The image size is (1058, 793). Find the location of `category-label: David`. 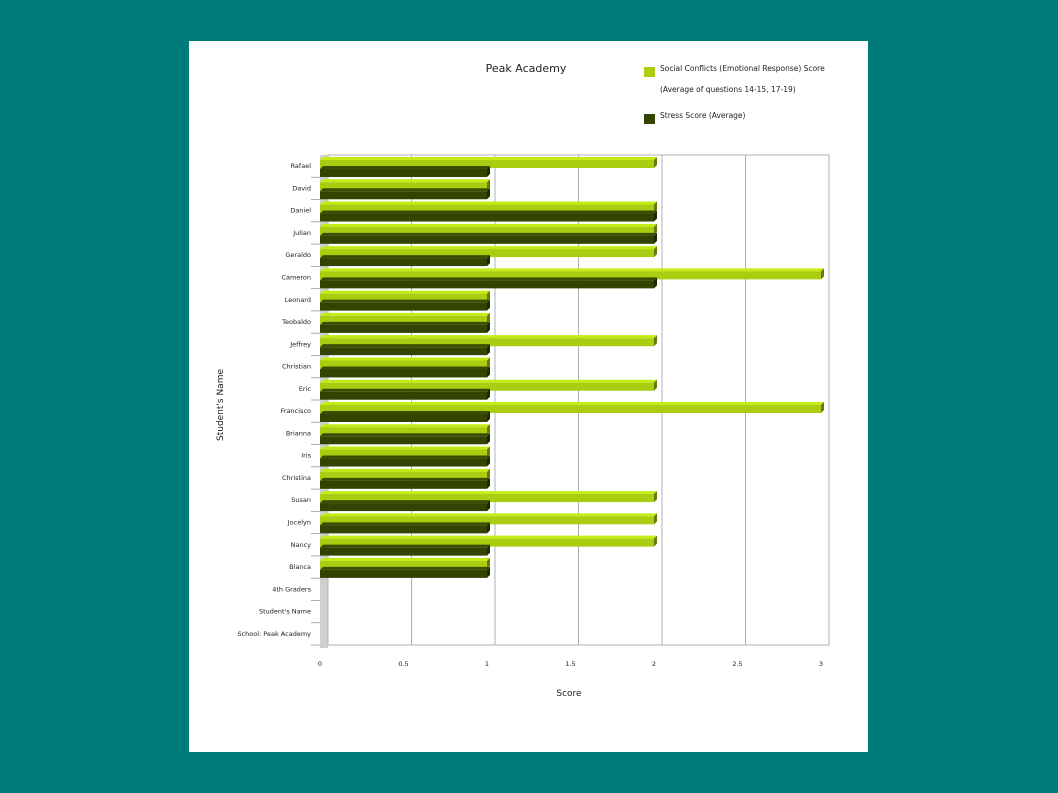

category-label: David is located at coordinates (301, 188).